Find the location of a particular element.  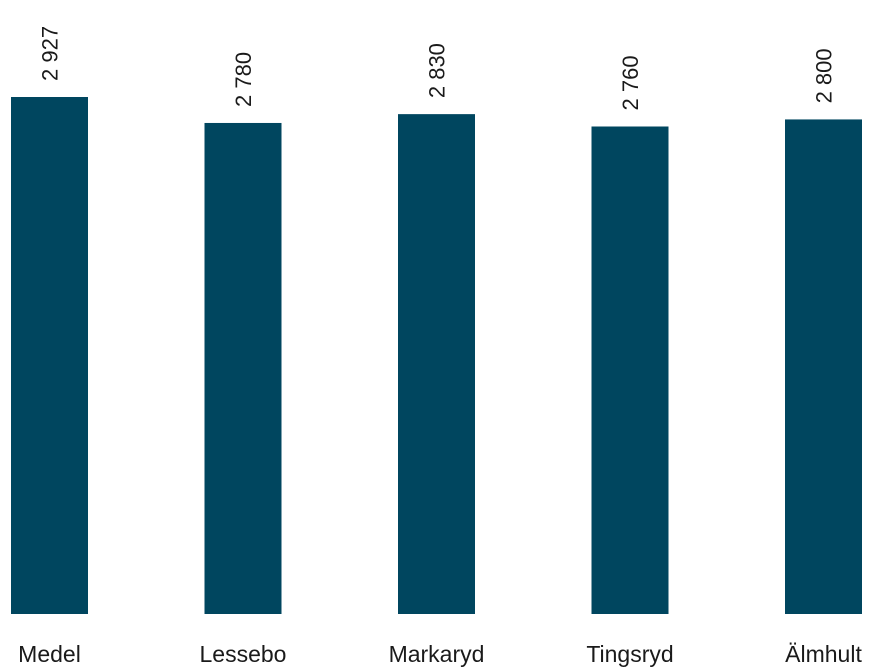

value-label: 2 927 is located at coordinates (50, 53).